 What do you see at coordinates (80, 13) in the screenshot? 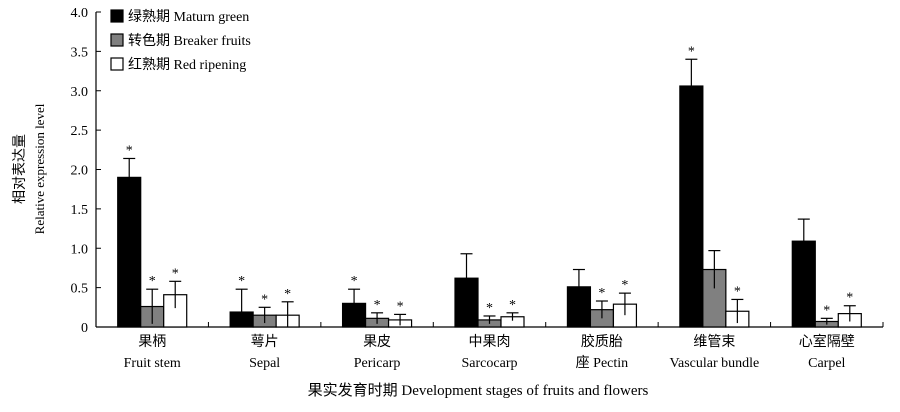
I see `y-tick-label: 4.0` at bounding box center [80, 13].